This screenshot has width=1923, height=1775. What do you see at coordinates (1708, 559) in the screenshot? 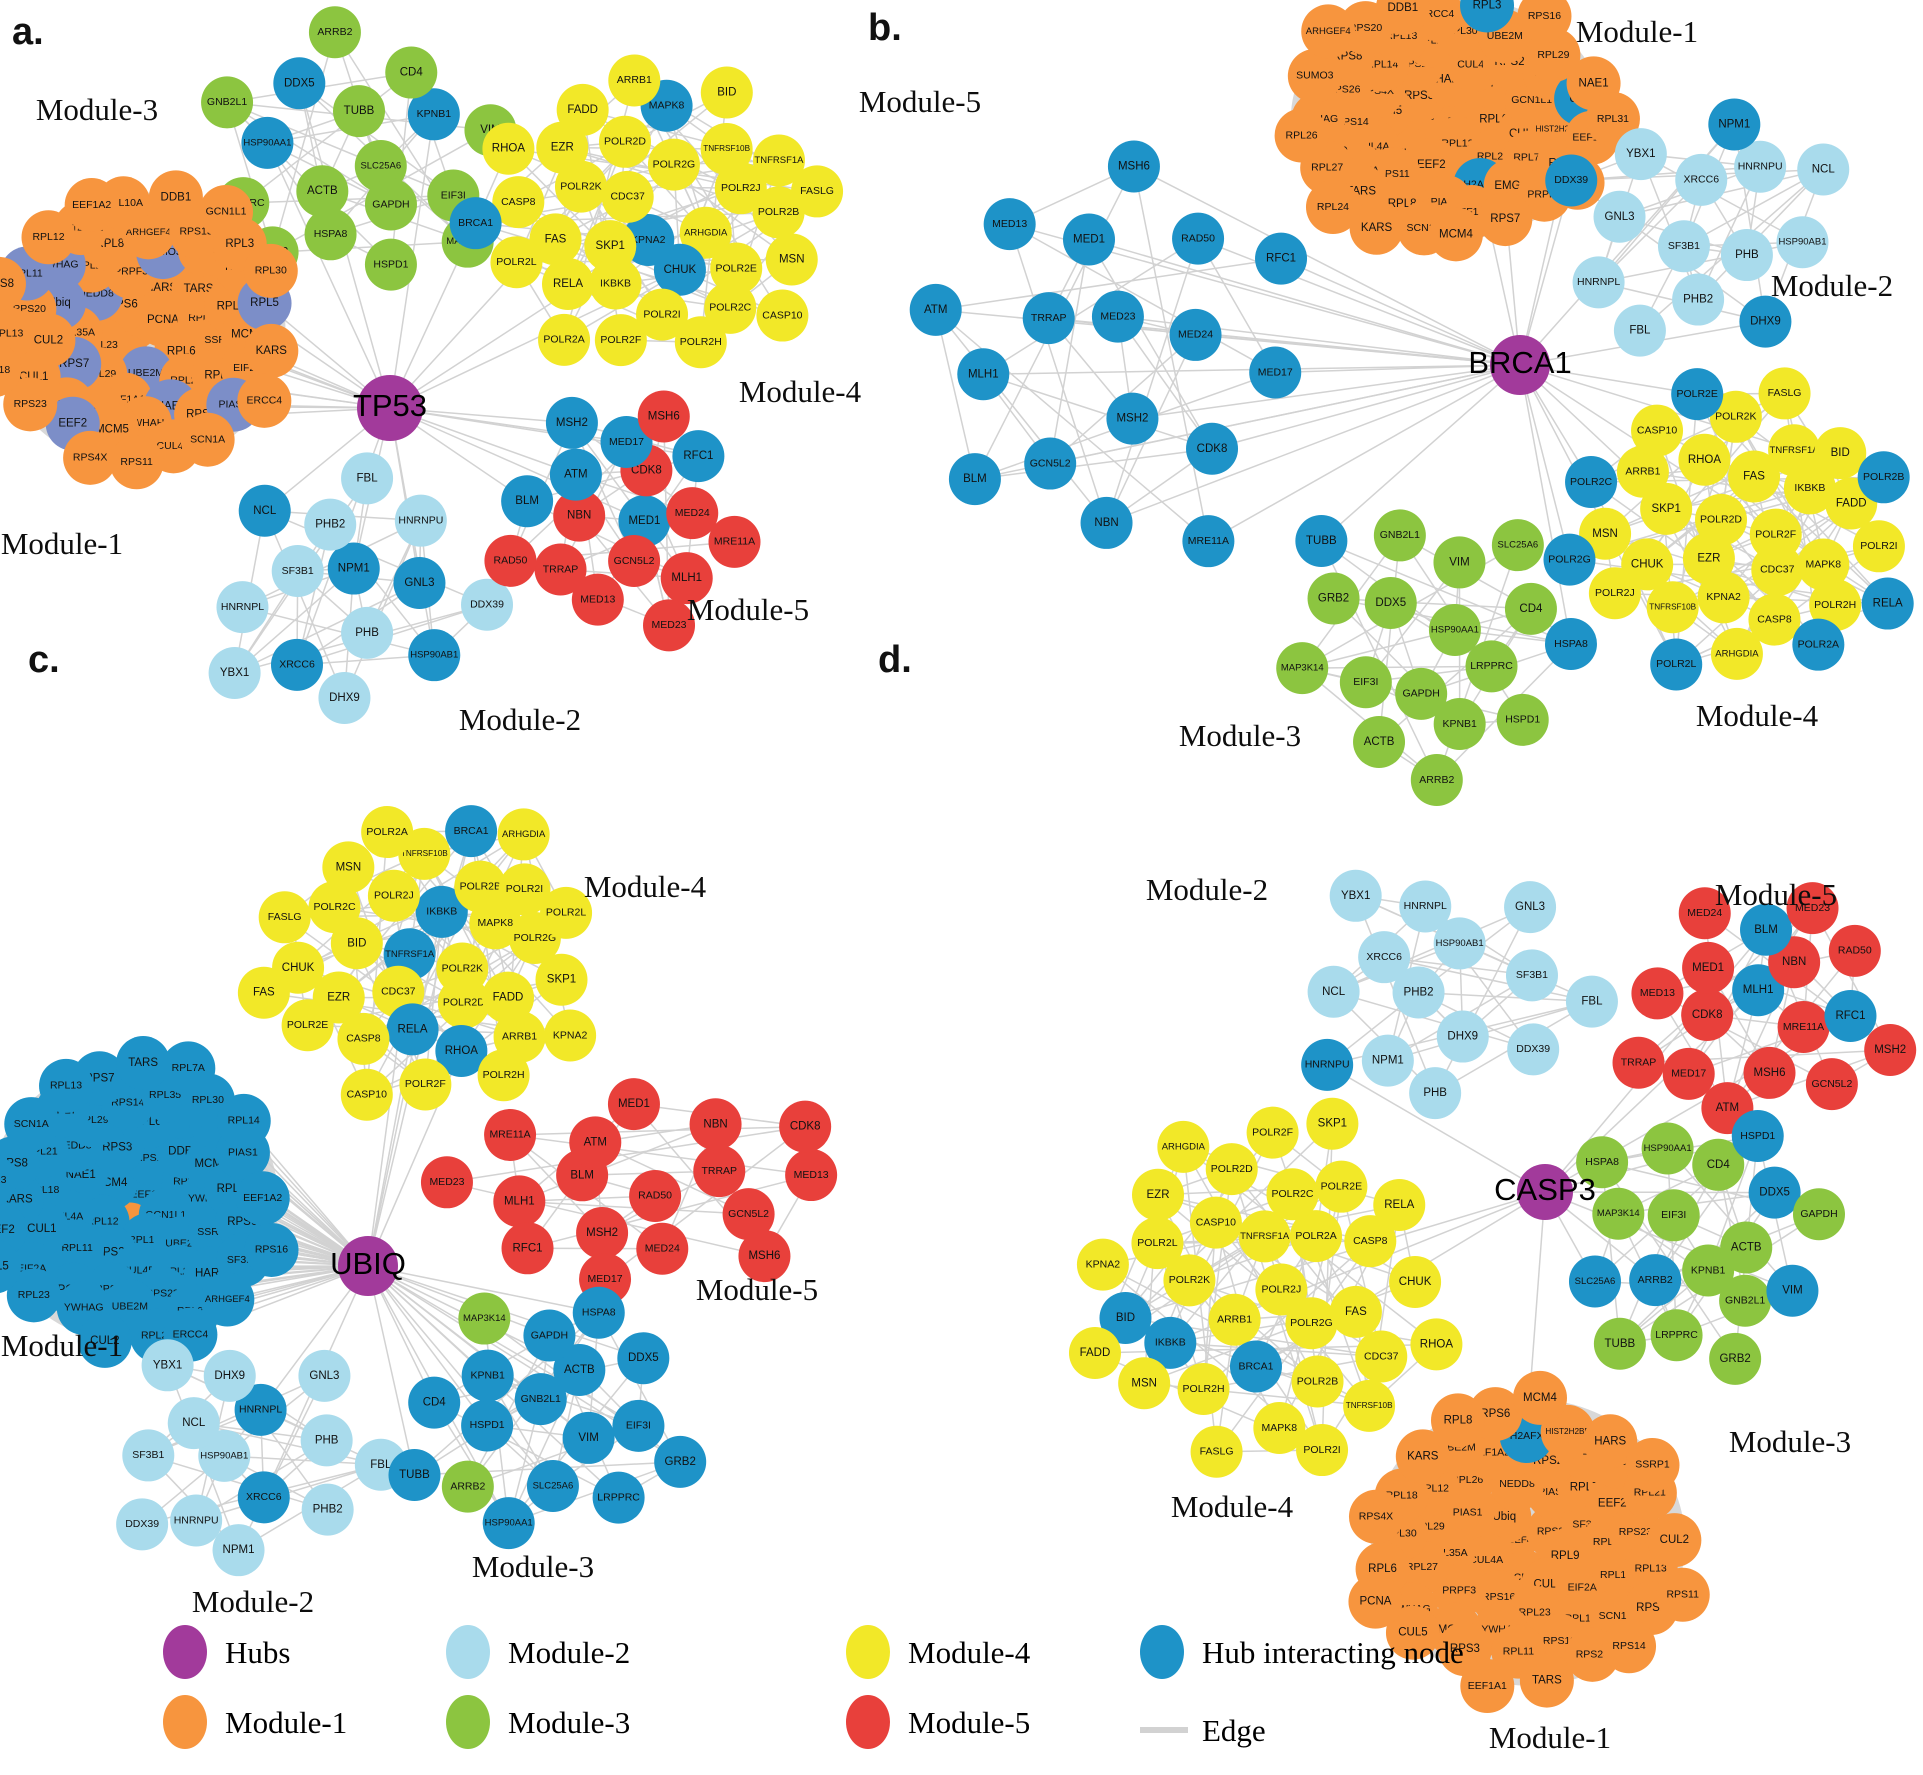
I see `node-label: EZR` at bounding box center [1708, 559].